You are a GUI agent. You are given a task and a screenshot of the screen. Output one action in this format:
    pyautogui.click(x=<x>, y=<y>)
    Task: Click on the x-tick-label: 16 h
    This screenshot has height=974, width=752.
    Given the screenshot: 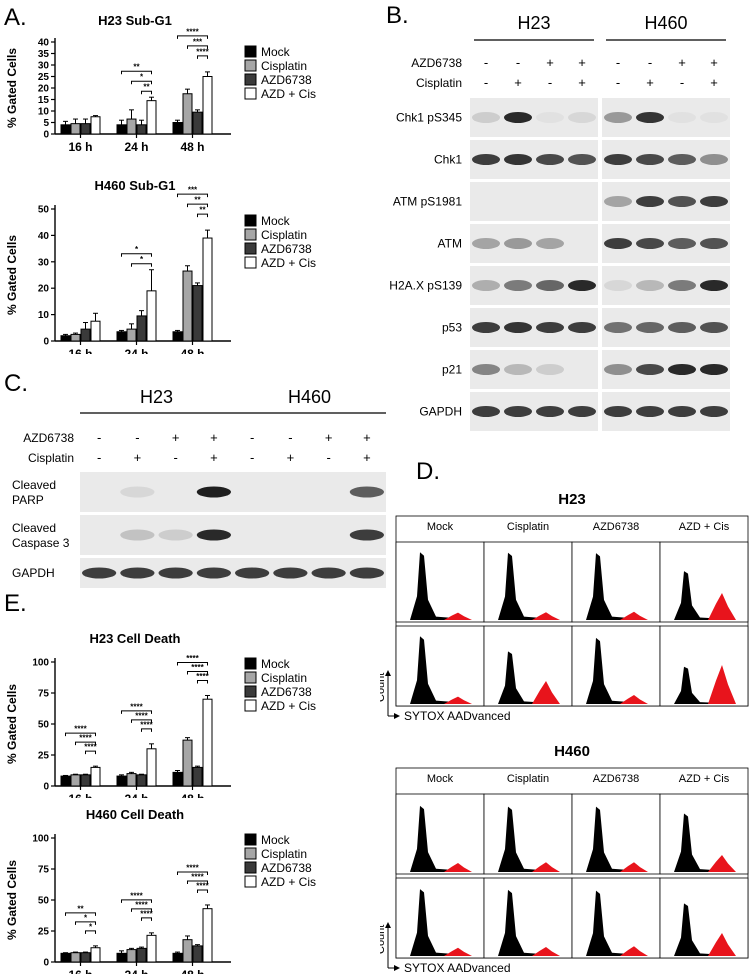 What is the action you would take?
    pyautogui.click(x=80, y=795)
    